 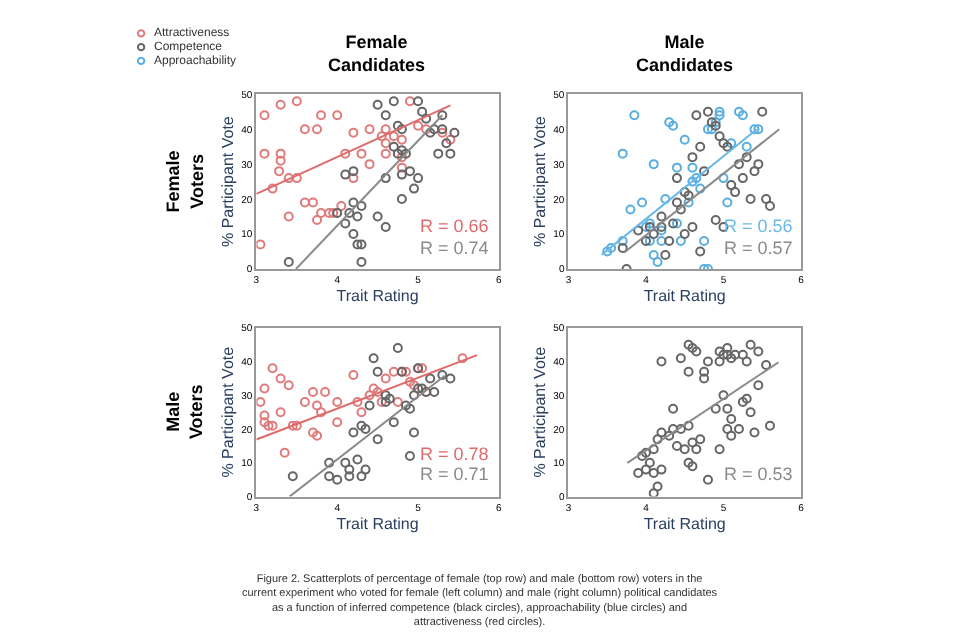 What do you see at coordinates (227, 181) in the screenshot?
I see `y-axis-title: % Participant Vote` at bounding box center [227, 181].